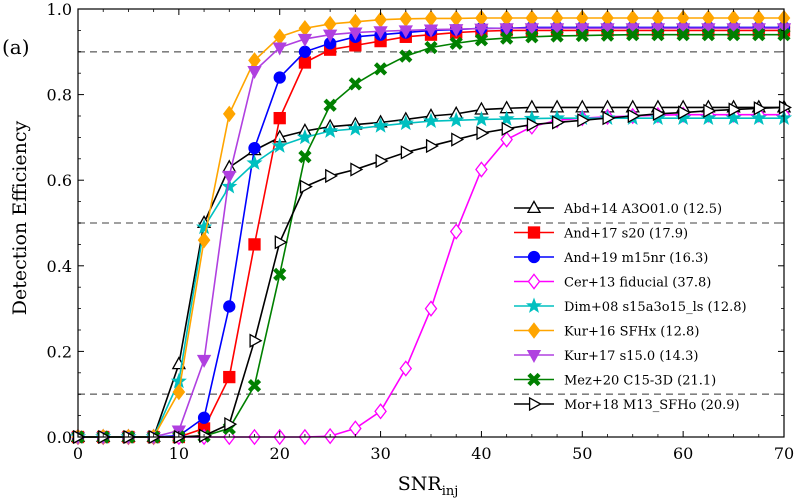  I want to click on legend-label-2: And+19 m15nr (16.3), so click(635, 258).